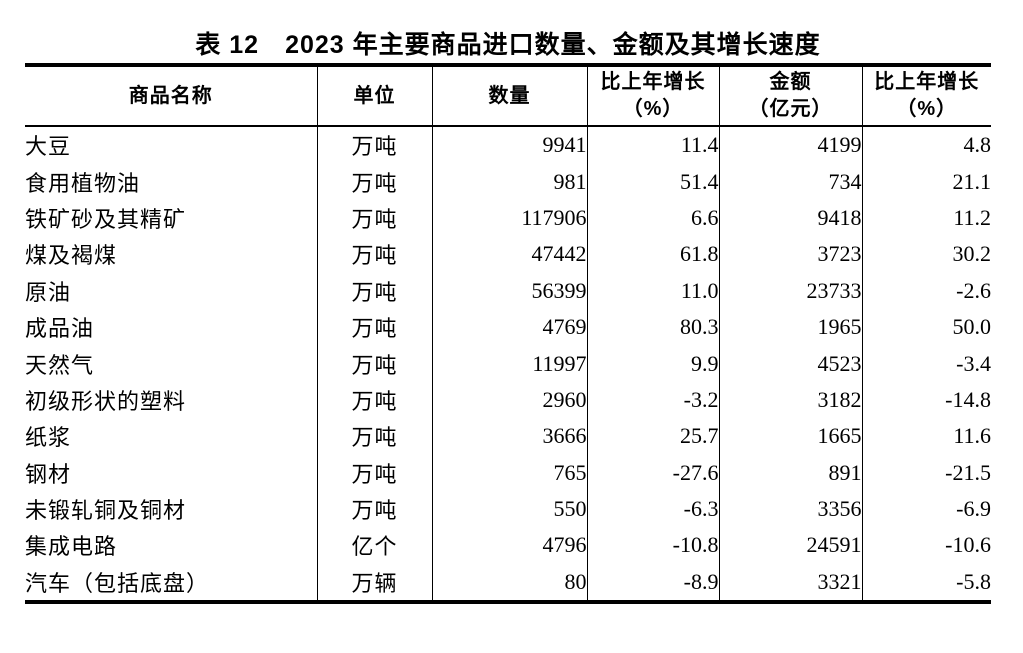  I want to click on header-row: 商品名称 单位 数量 比上年增长 （%） 金额 （亿元） 比上年增长, so click(508, 96).